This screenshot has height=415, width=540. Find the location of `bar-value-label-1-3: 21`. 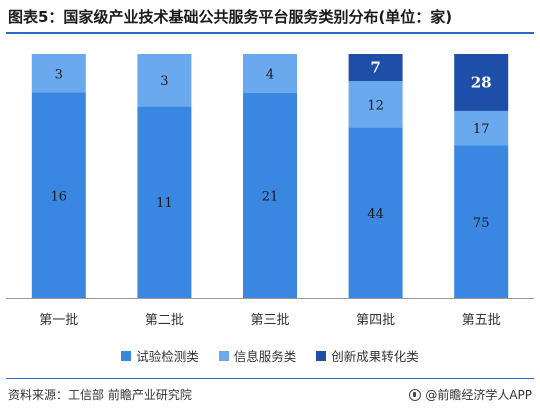

bar-value-label-1-3: 21 is located at coordinates (270, 197).